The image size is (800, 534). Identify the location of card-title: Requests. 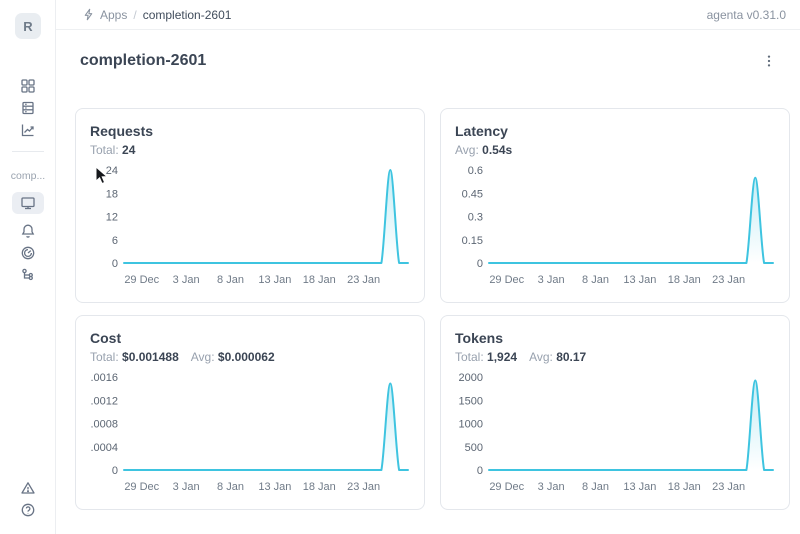
(122, 131).